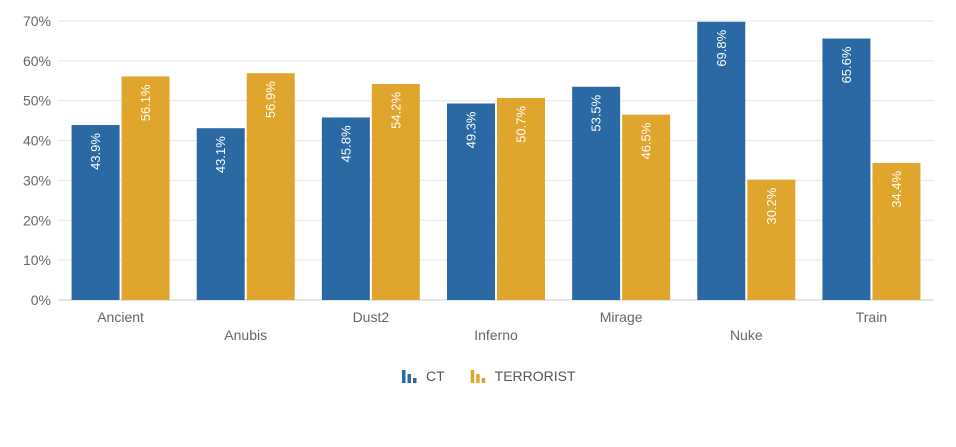 Image resolution: width=956 pixels, height=447 pixels. Describe the element at coordinates (37, 220) in the screenshot. I see `y-tick-label: 20%` at that location.